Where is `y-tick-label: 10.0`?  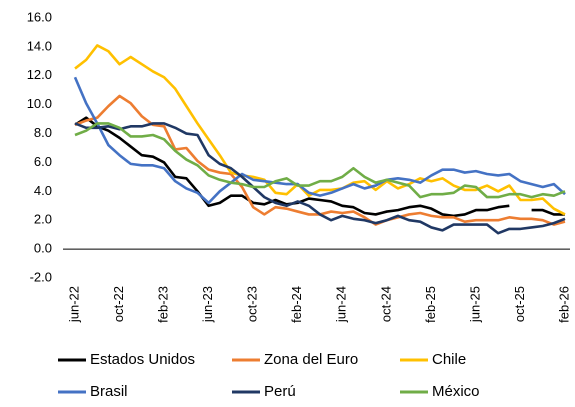
y-tick-label: 10.0 is located at coordinates (39, 103).